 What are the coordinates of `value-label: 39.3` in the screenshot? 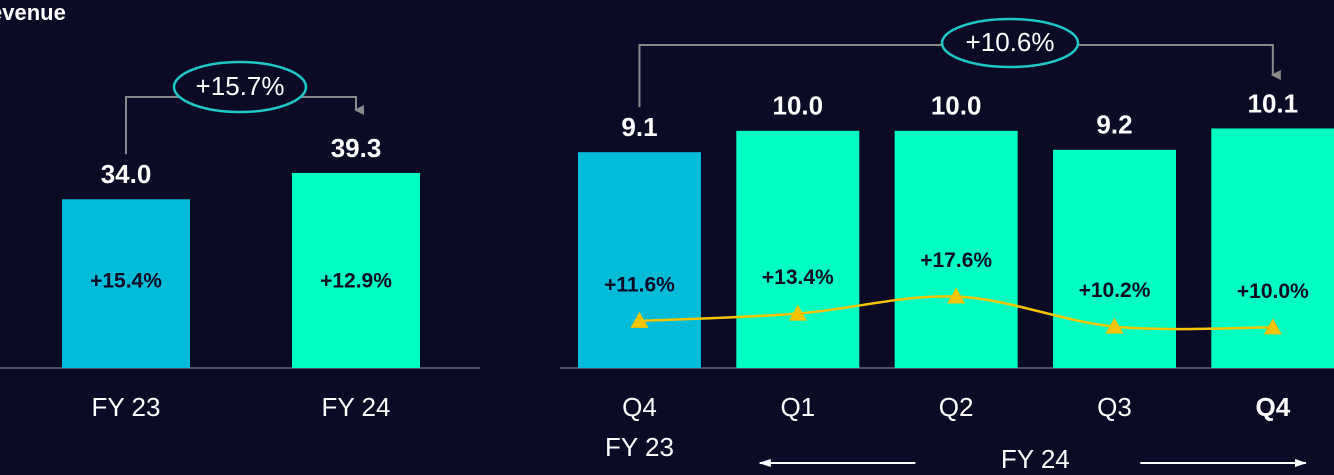 It's located at (356, 148).